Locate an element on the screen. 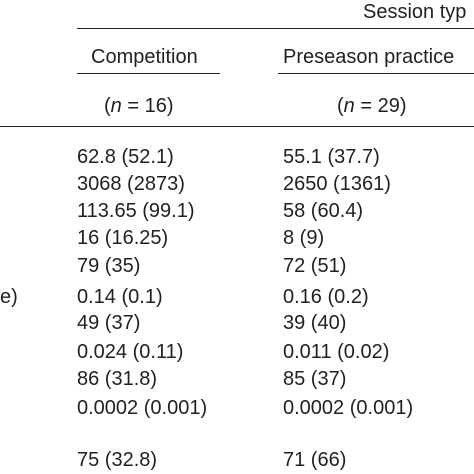 Image resolution: width=474 pixels, height=474 pixels. column-header-competition: Competition is located at coordinates (144, 57).